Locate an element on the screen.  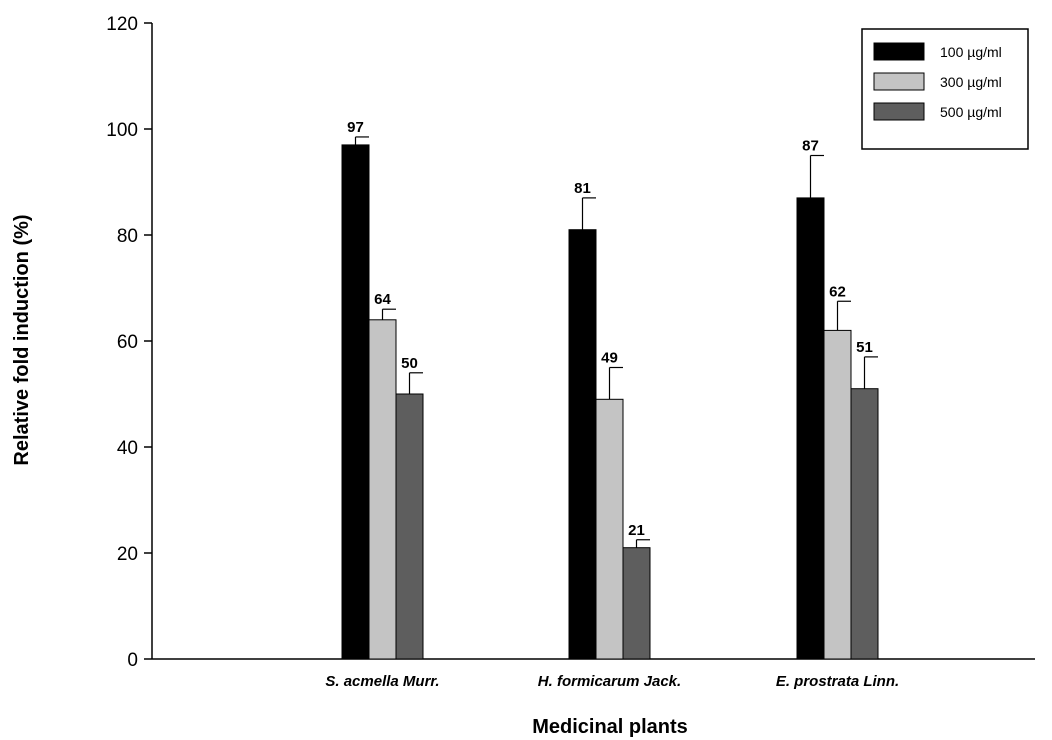
x-axis-title: Medicinal plants is located at coordinates (610, 727).